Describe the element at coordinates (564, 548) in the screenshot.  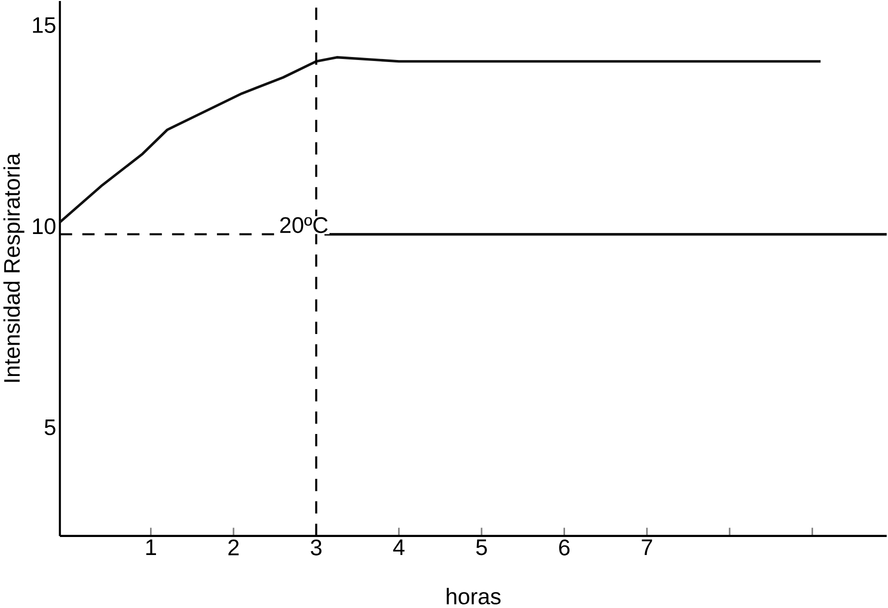
I see `x-tick-label: 6` at that location.